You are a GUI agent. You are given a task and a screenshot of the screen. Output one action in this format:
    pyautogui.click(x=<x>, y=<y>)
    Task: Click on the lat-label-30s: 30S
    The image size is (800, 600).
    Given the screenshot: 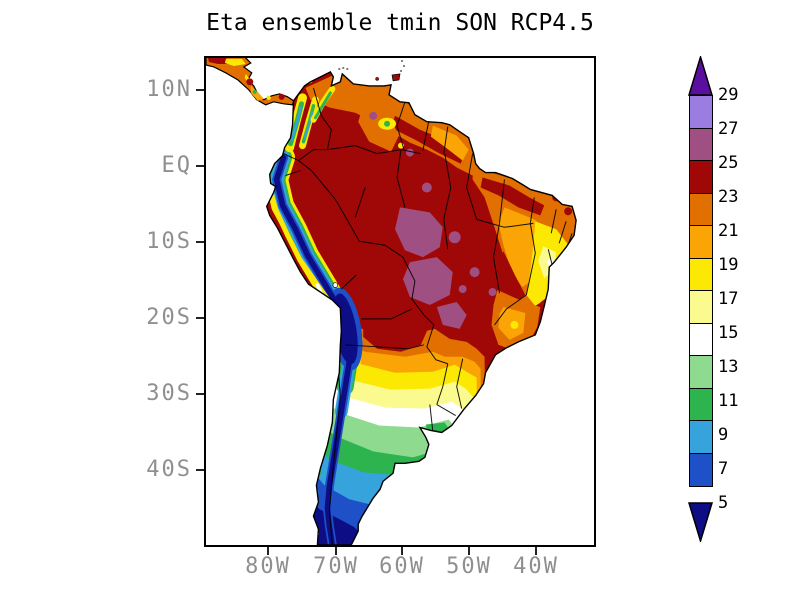 What is the action you would take?
    pyautogui.click(x=169, y=393)
    